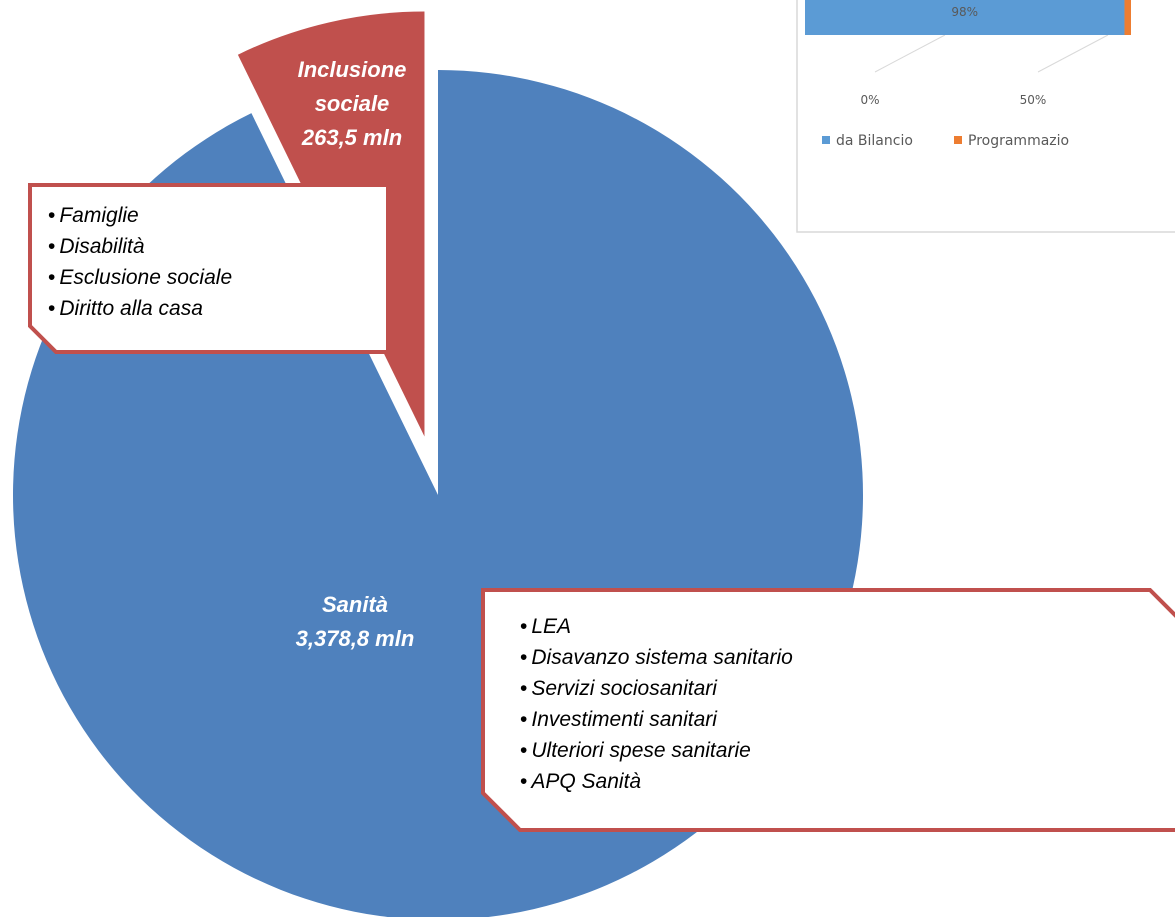 This screenshot has height=917, width=1175. Describe the element at coordinates (355, 604) in the screenshot. I see `slice-category: Sanità` at that location.